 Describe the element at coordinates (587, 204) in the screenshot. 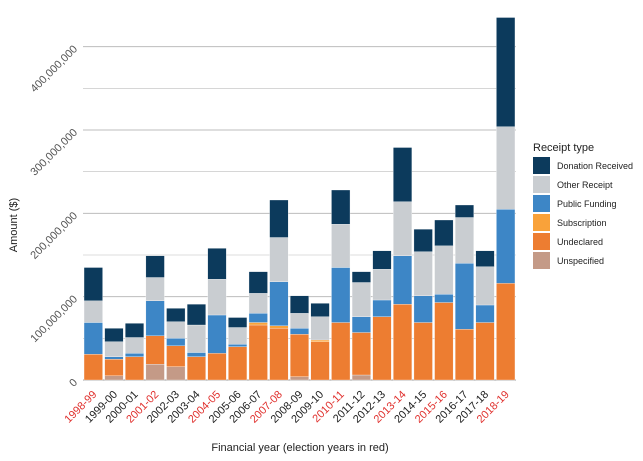

I see `legend-label: Public Funding` at that location.